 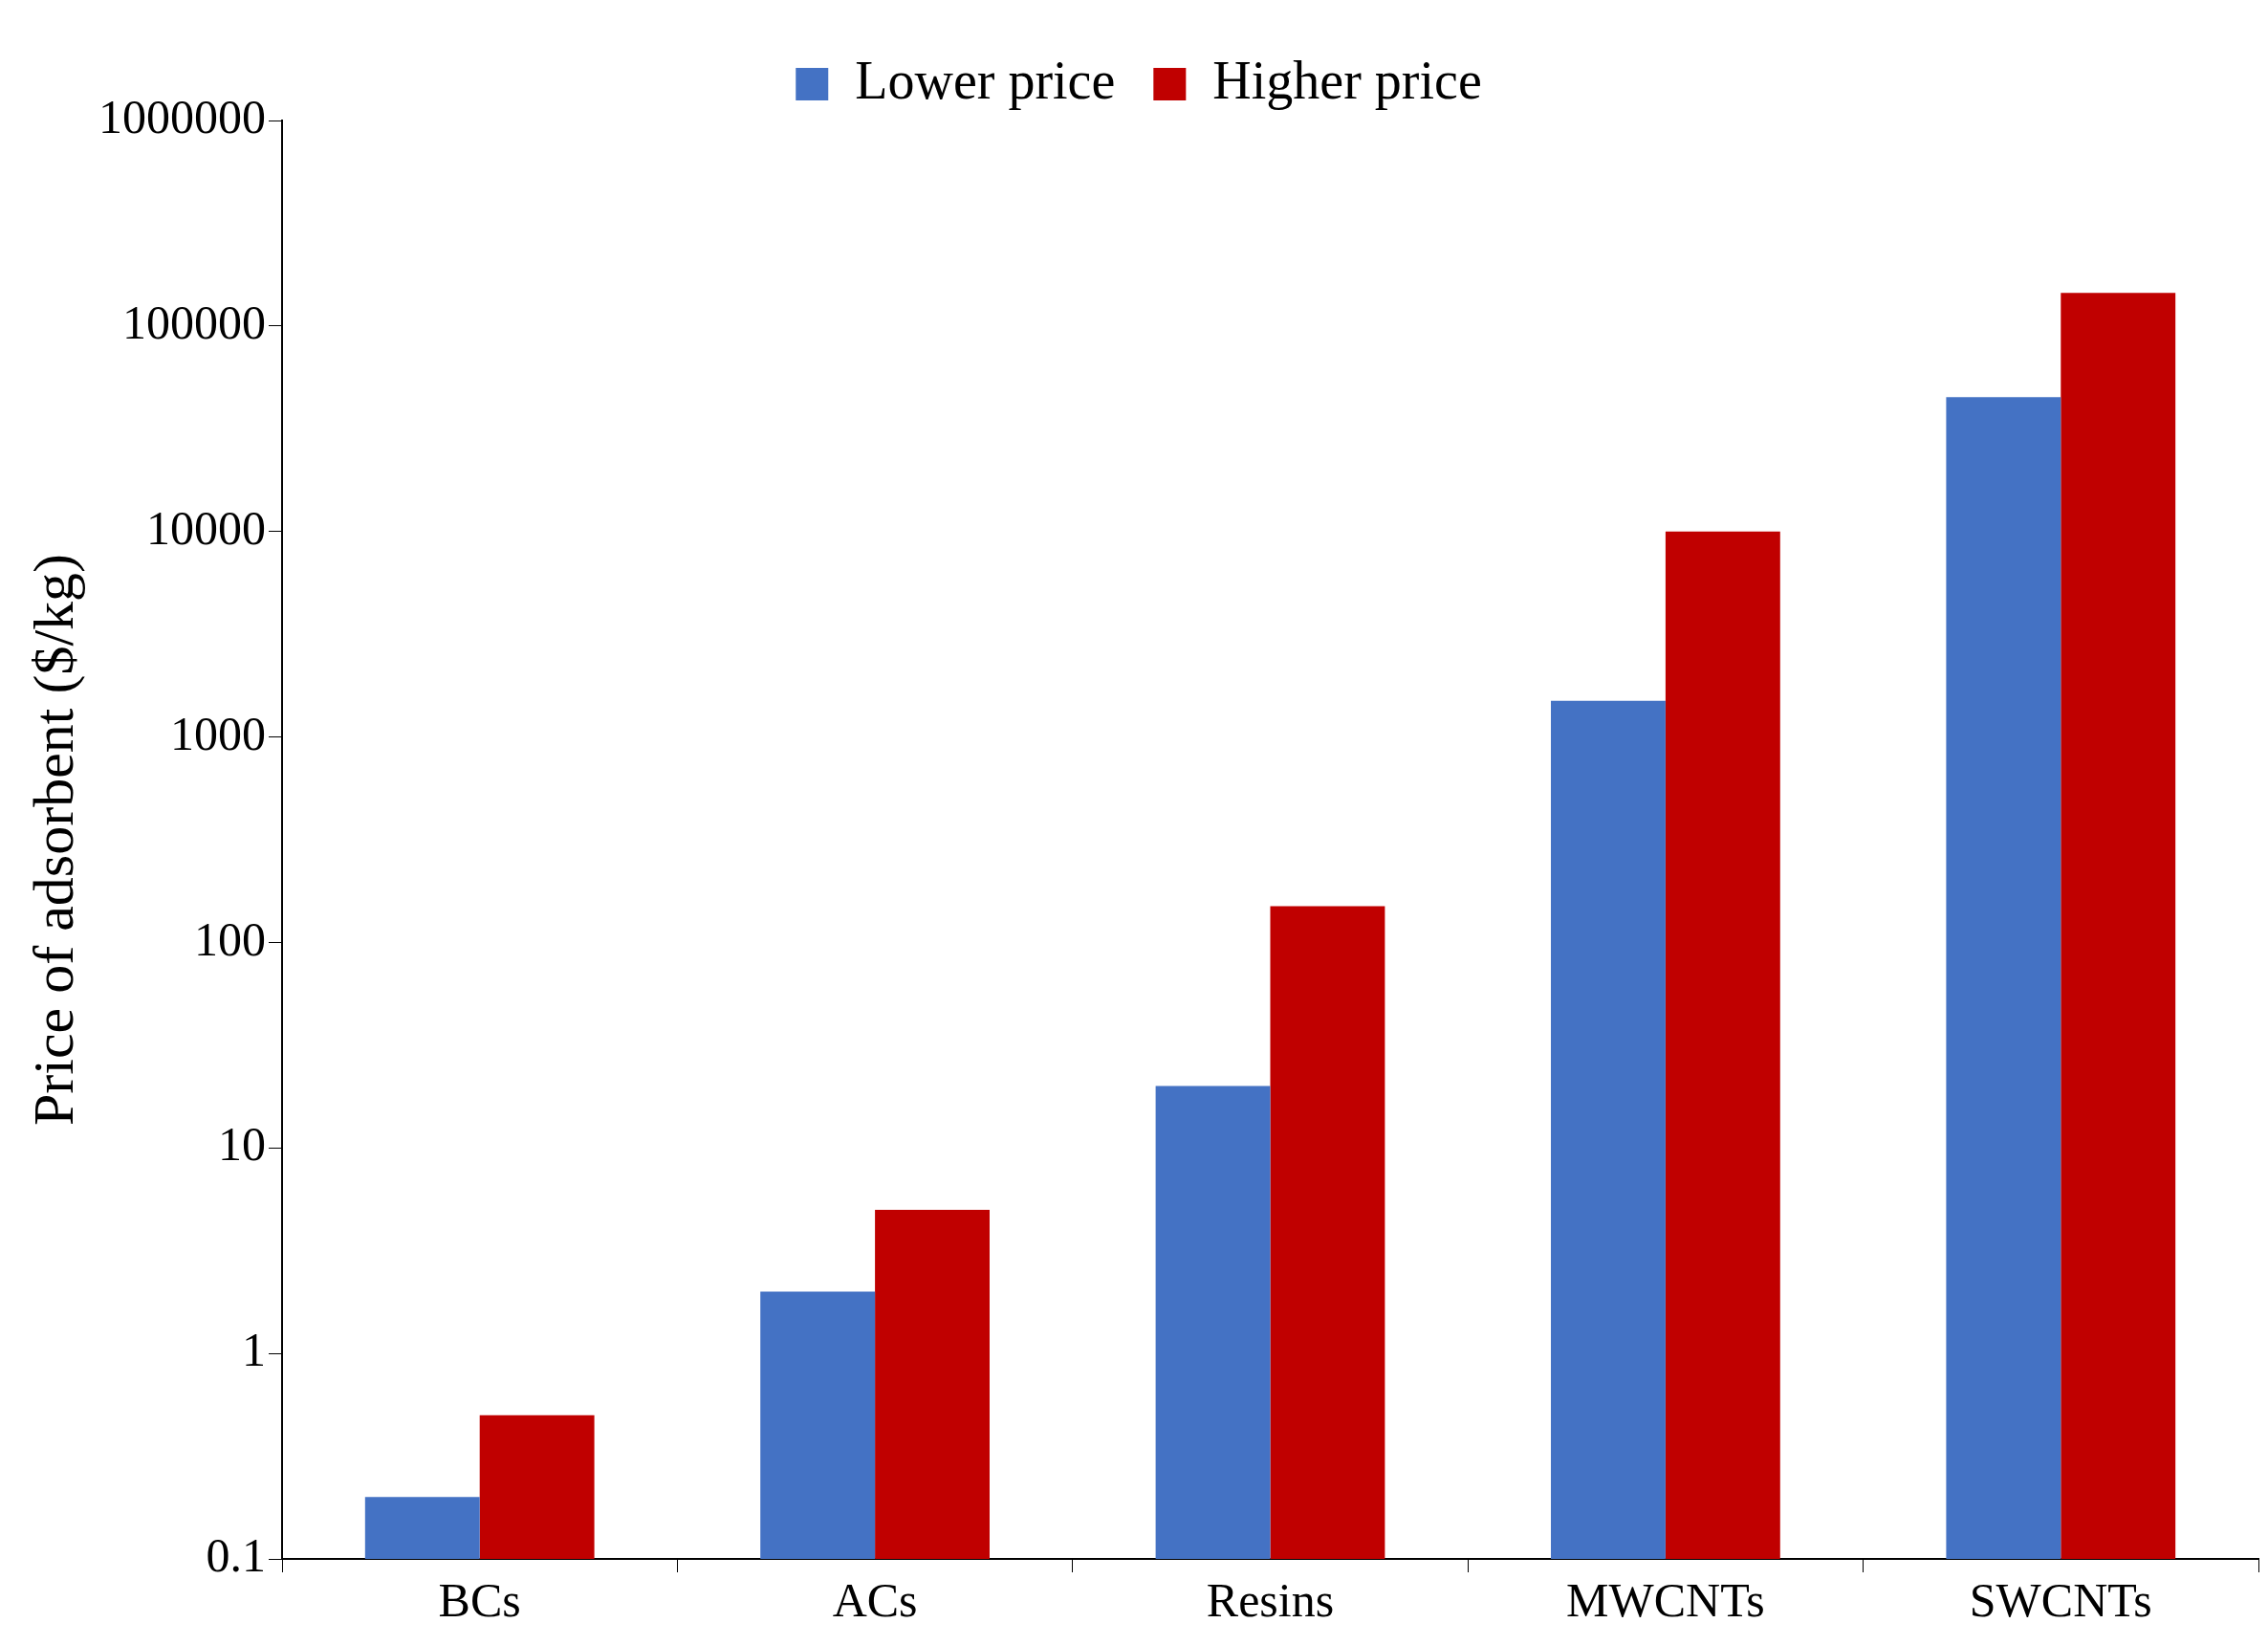 I want to click on x-tick-label: BCs, so click(x=480, y=1600).